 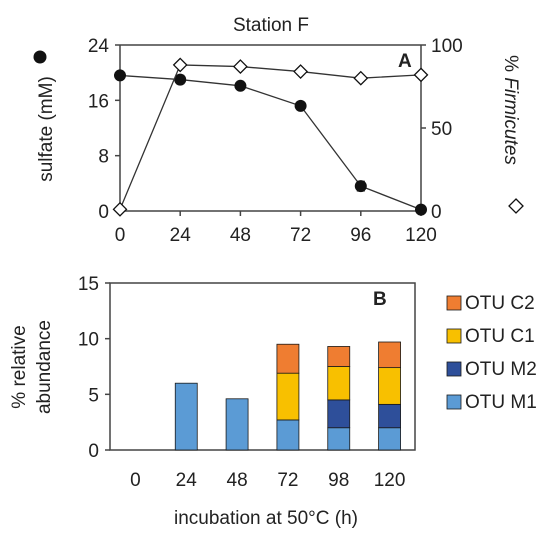 I want to click on chart-b-x-tick-label: 72, so click(x=287, y=480).